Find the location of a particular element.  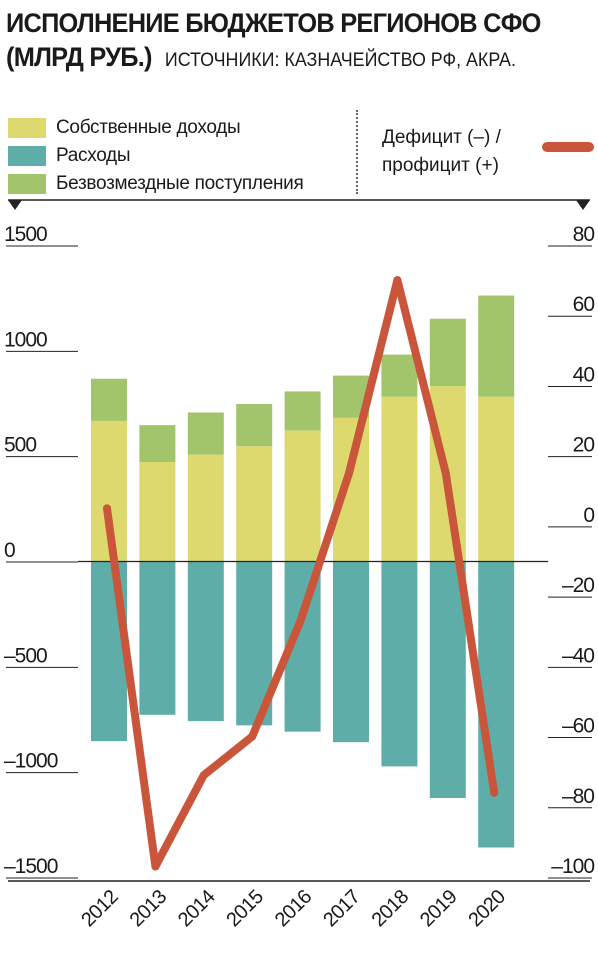

x-tick-label: 2013 is located at coordinates (149, 909).